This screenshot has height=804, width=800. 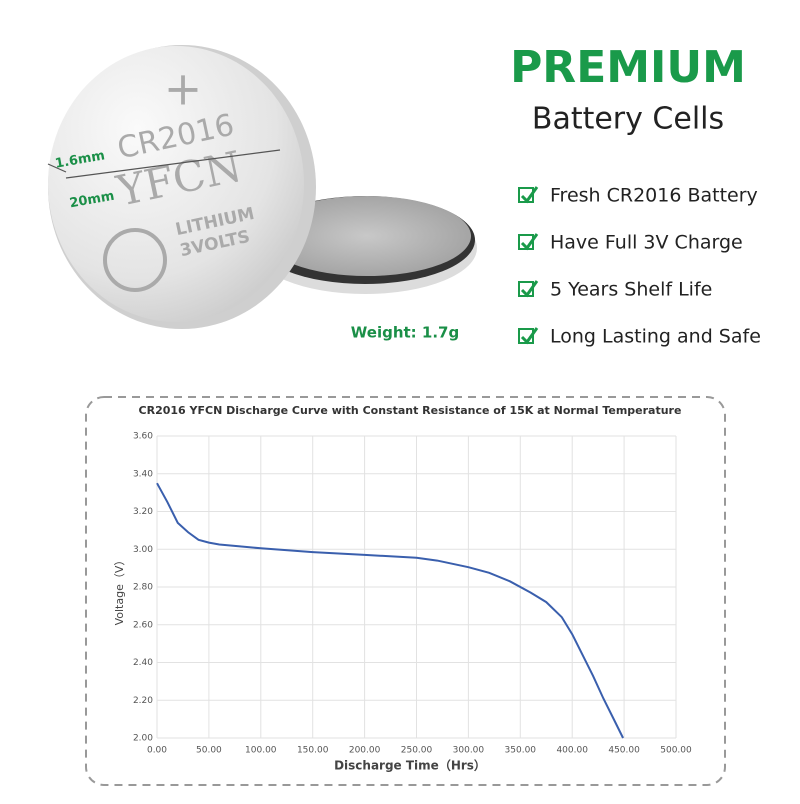 What do you see at coordinates (521, 751) in the screenshot?
I see `x-tick-label: 350.00` at bounding box center [521, 751].